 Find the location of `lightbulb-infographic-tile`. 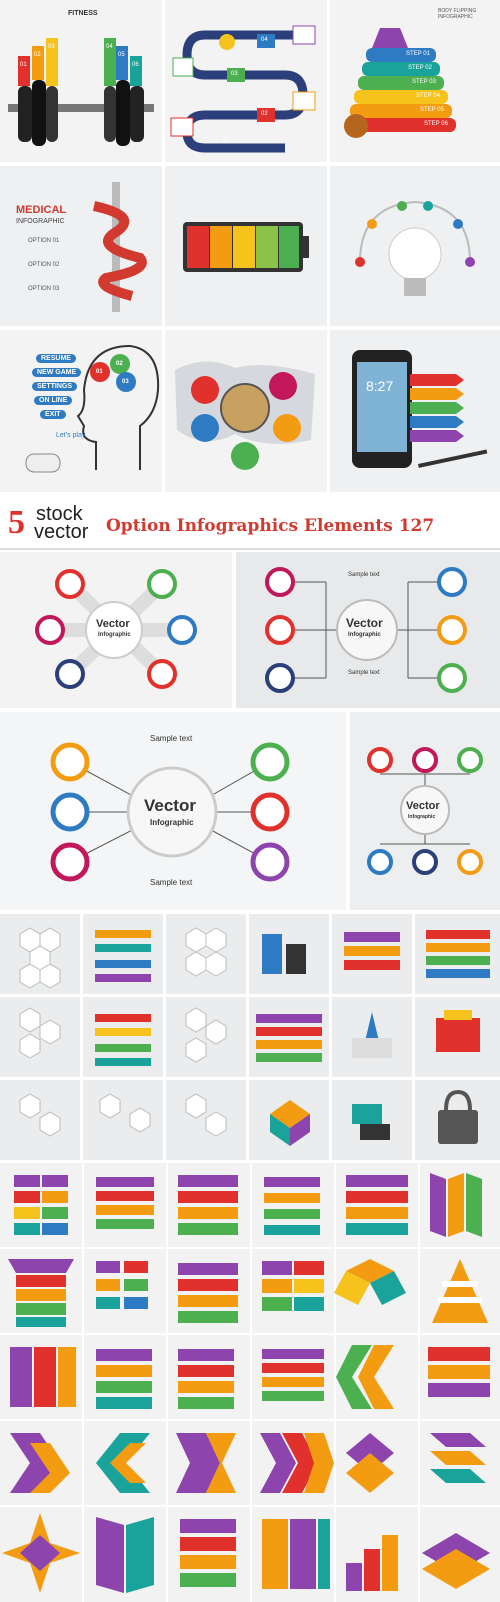

lightbulb-infographic-tile is located at coordinates (415, 246).